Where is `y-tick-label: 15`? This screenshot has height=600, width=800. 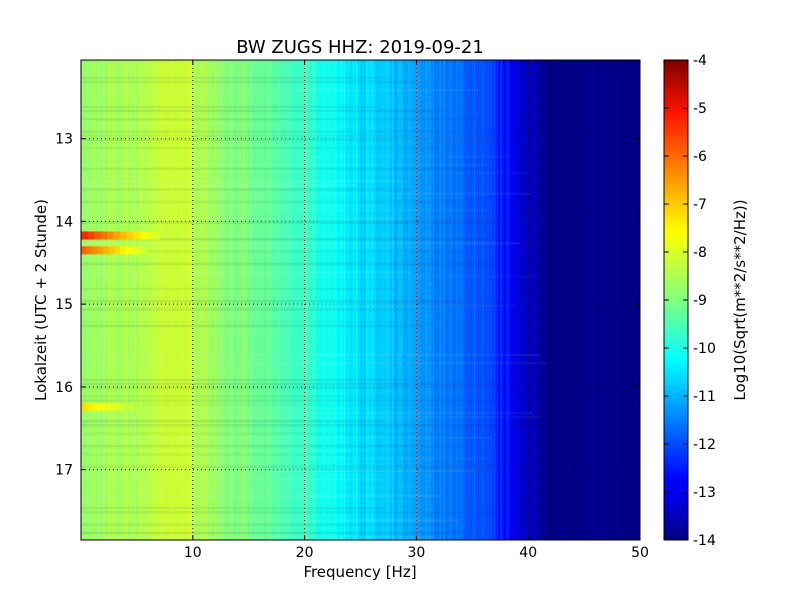
y-tick-label: 15 is located at coordinates (64, 305).